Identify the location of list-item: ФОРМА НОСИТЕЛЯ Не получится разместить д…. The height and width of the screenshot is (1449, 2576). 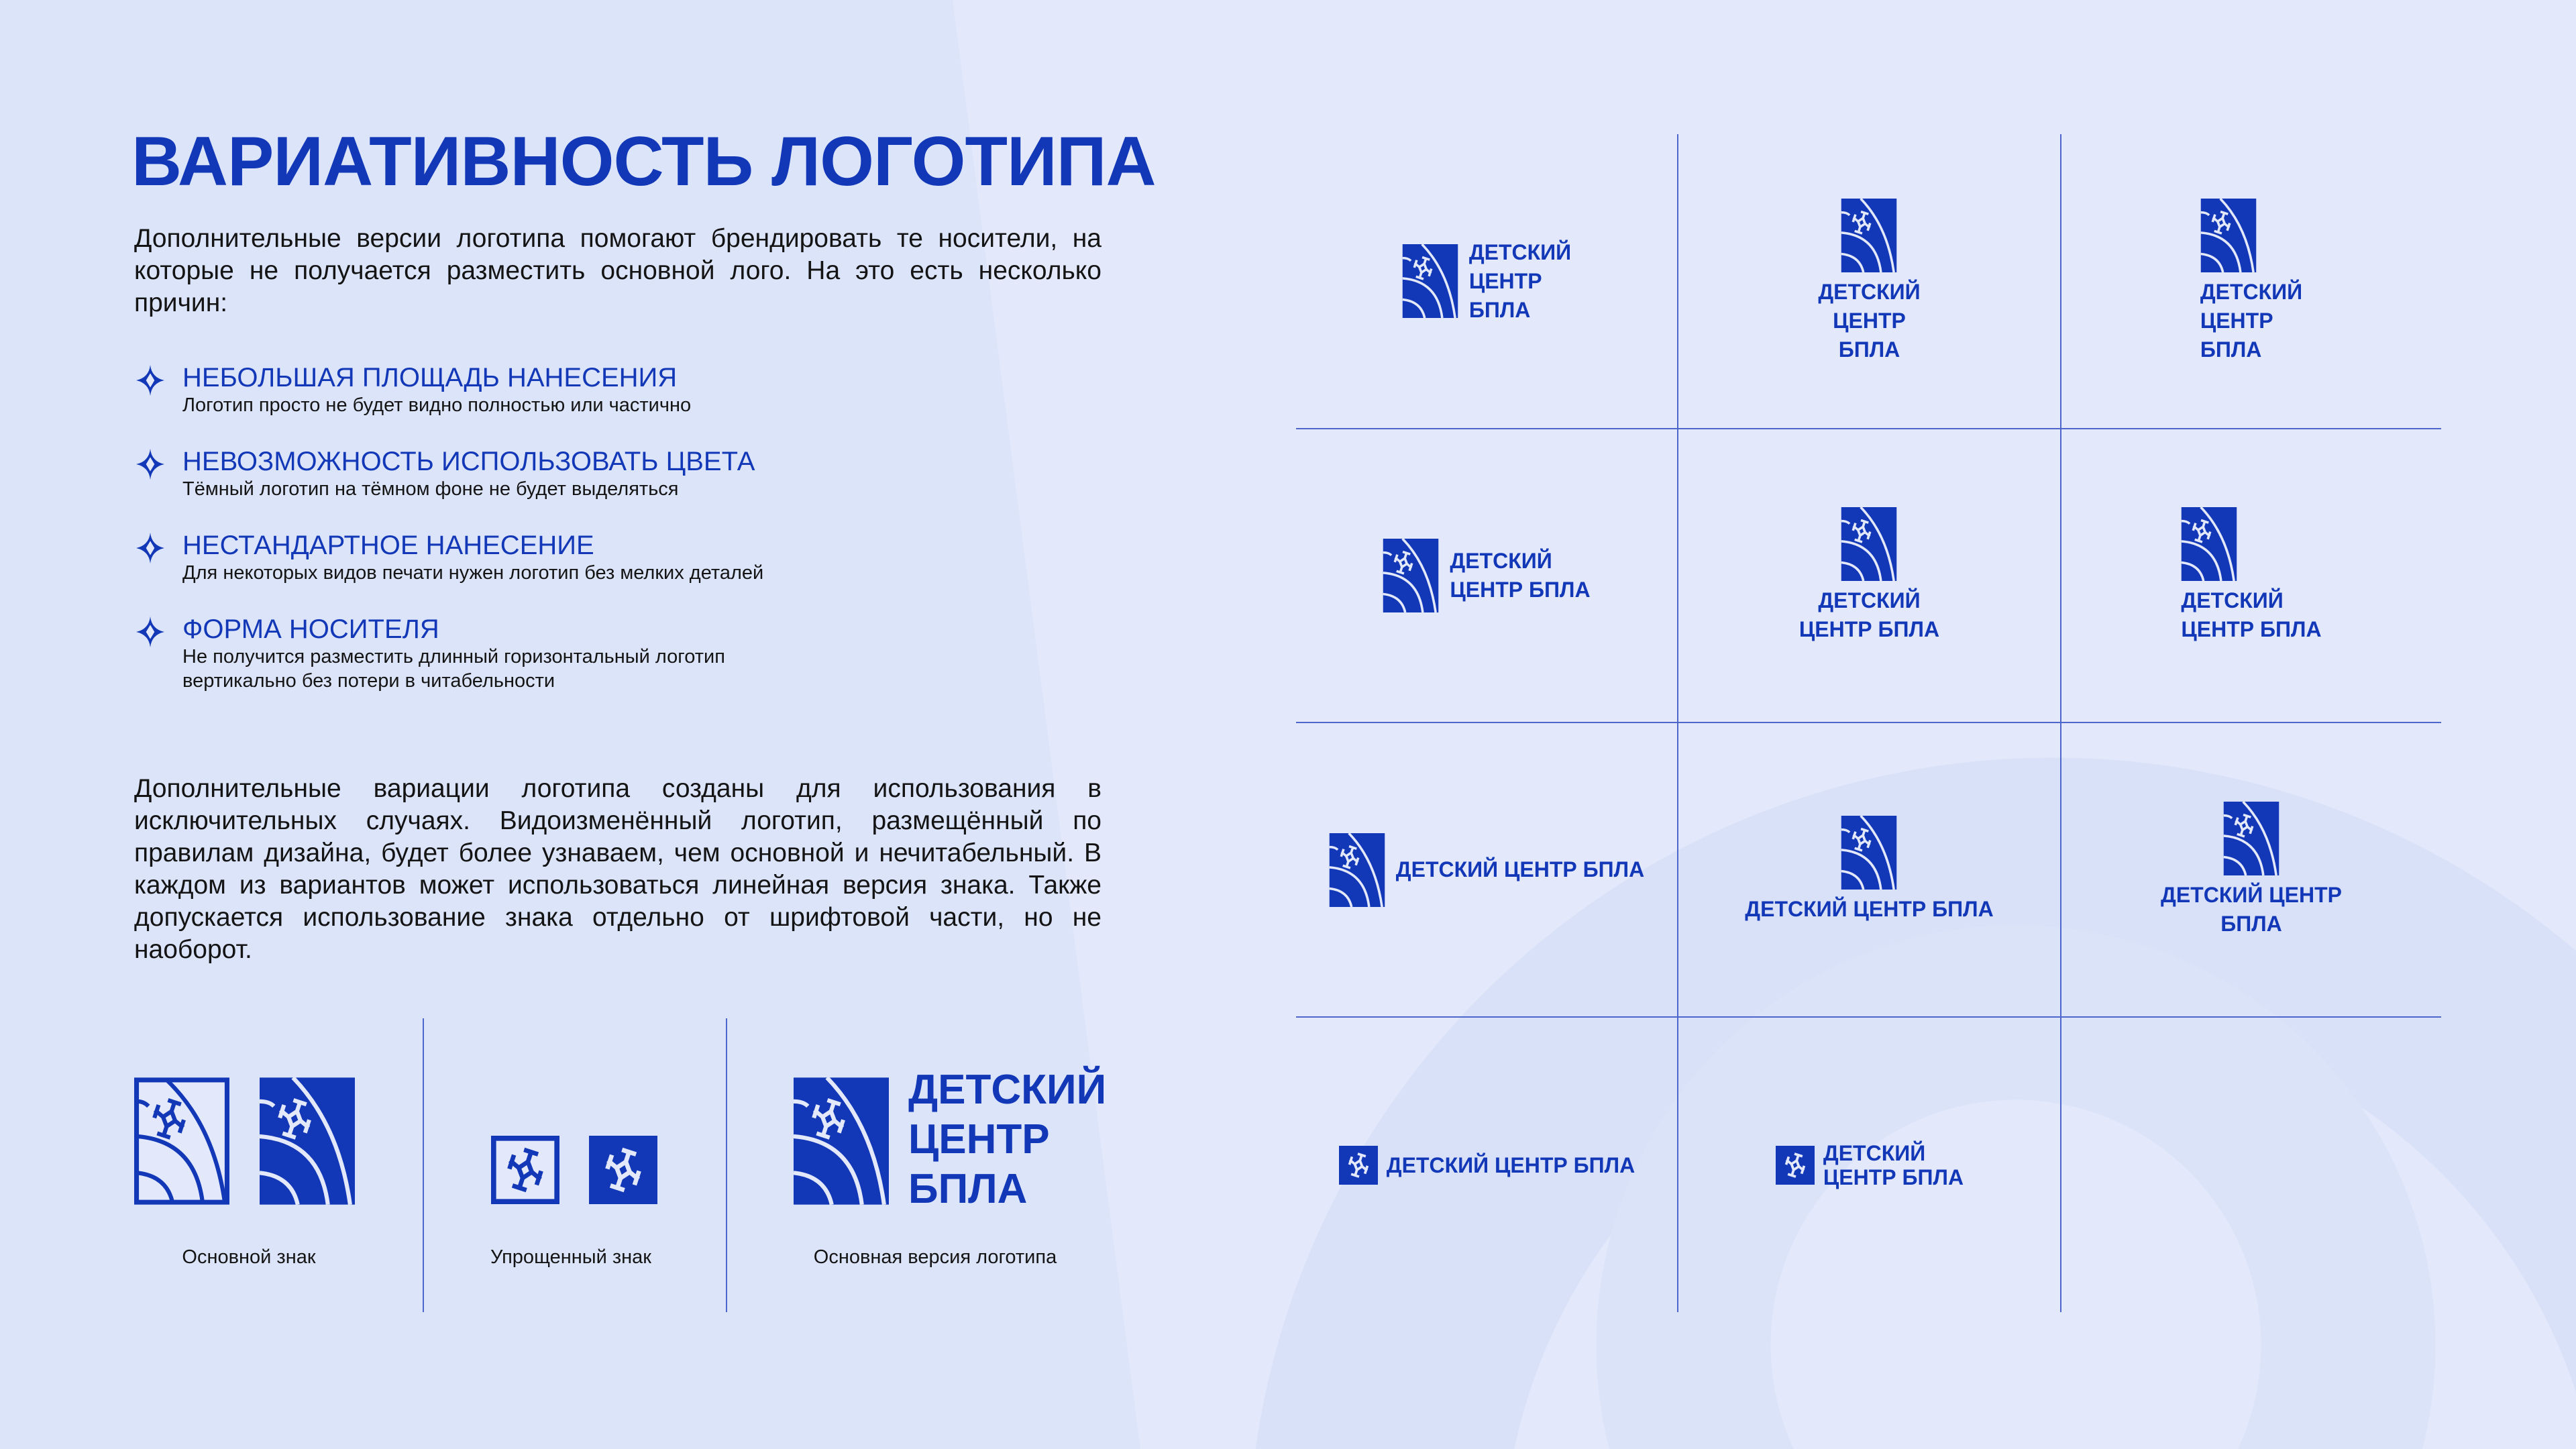
(570, 656).